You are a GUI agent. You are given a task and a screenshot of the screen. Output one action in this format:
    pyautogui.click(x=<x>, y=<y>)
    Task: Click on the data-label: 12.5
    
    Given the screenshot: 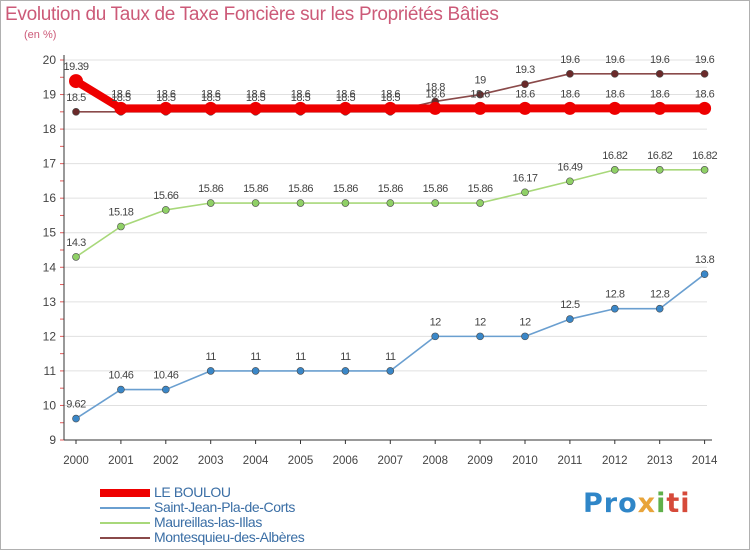 What is the action you would take?
    pyautogui.click(x=570, y=305)
    